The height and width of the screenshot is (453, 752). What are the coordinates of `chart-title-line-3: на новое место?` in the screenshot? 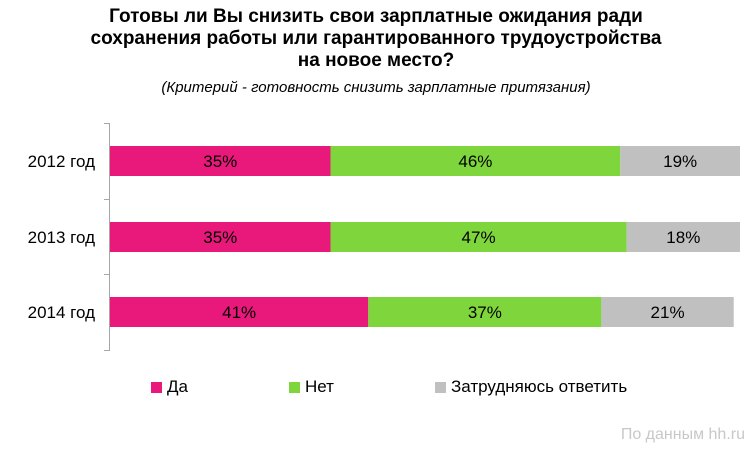 It's located at (376, 60).